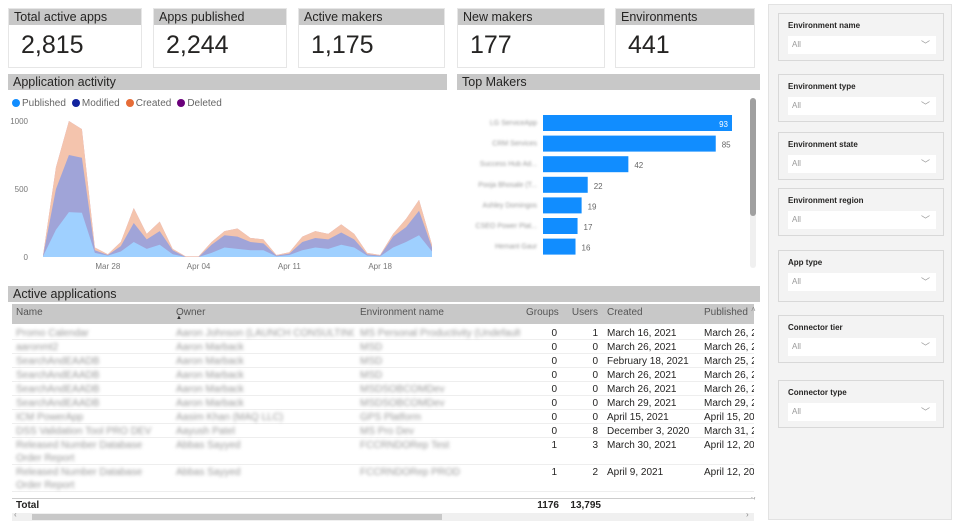 The image size is (957, 527). Describe the element at coordinates (822, 86) in the screenshot. I see `filter-label: Environment type` at that location.